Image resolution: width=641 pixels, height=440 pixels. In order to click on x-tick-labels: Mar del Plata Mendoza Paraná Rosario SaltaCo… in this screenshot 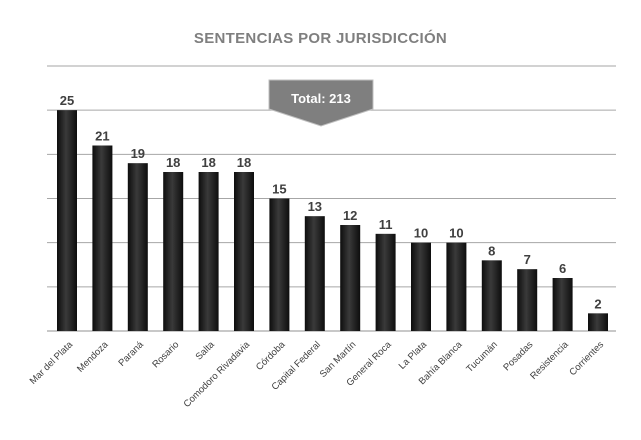, I will do `click(317, 374)`.